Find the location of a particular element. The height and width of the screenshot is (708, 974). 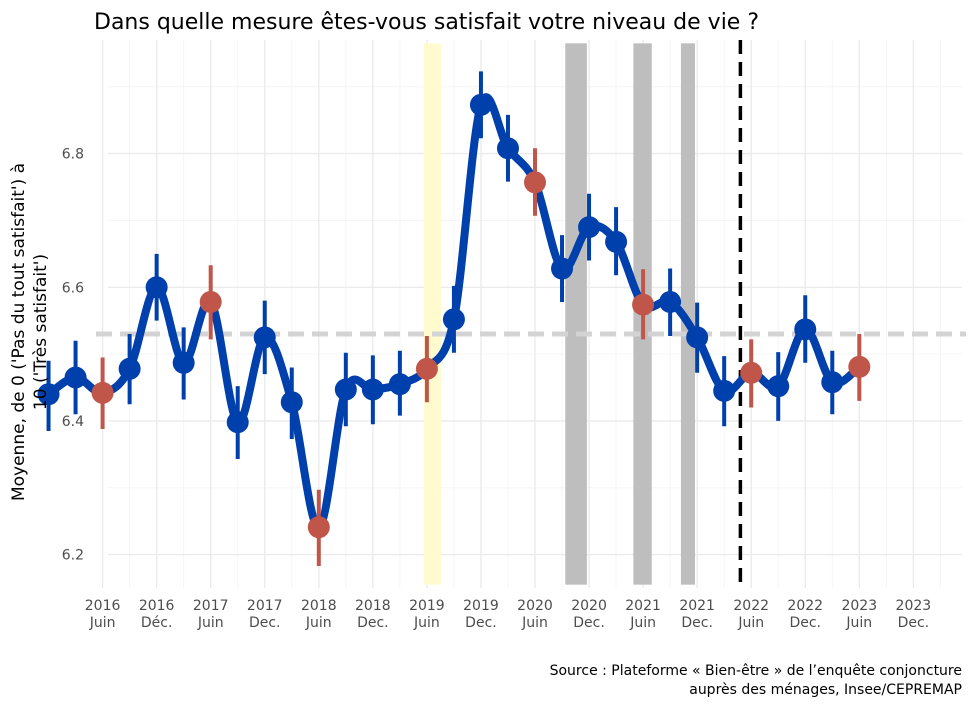

caption-line-2: auprès des ménages, Insee/CEPREMAP is located at coordinates (825, 690).